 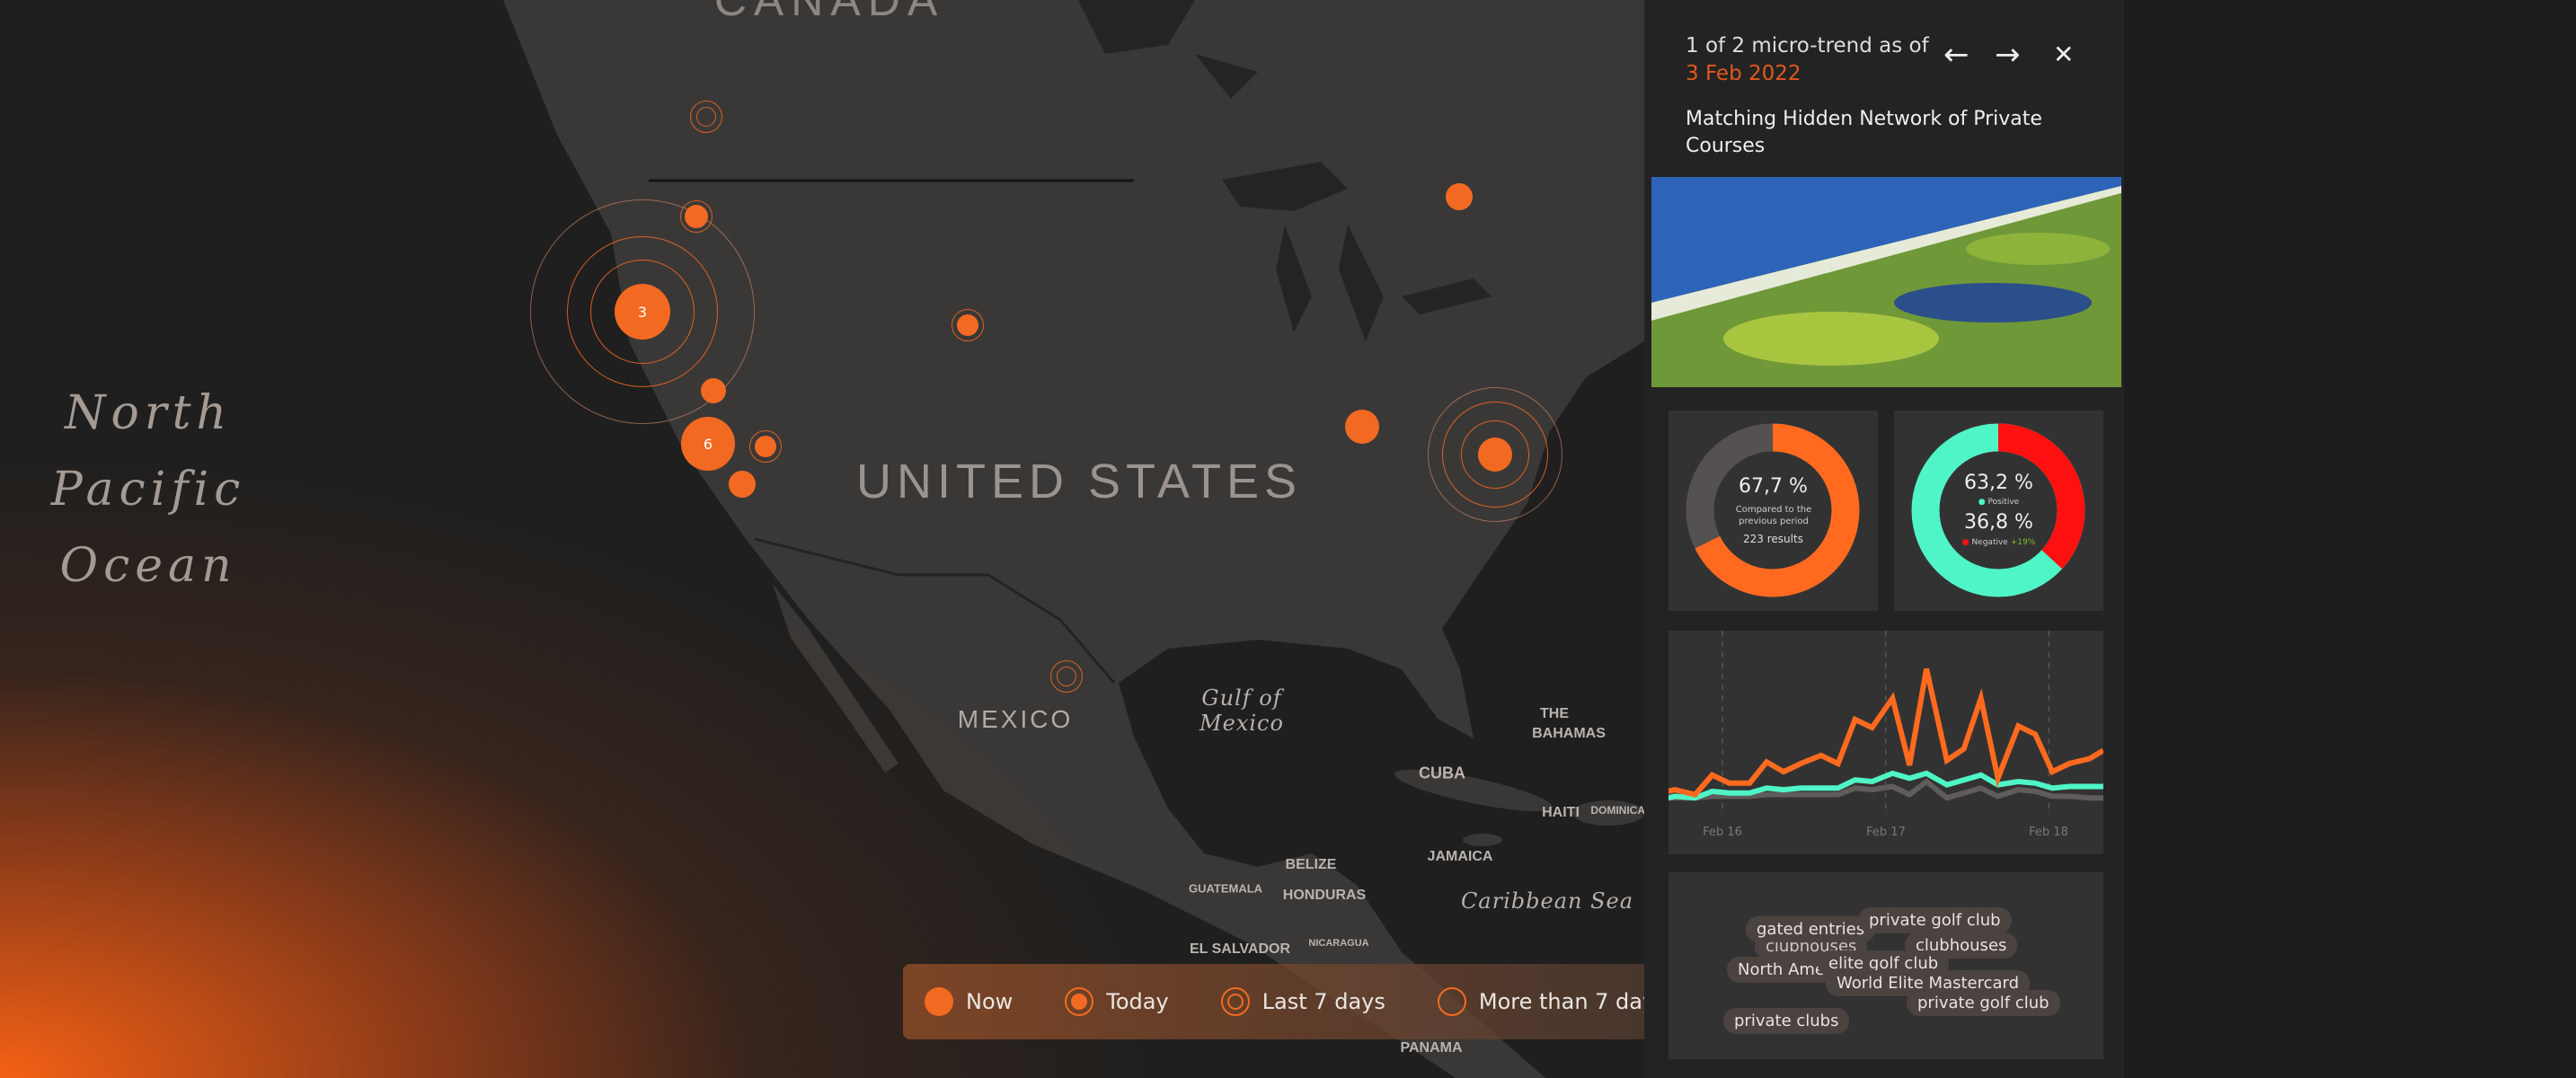 I want to click on jamaica-island, so click(x=1482, y=840).